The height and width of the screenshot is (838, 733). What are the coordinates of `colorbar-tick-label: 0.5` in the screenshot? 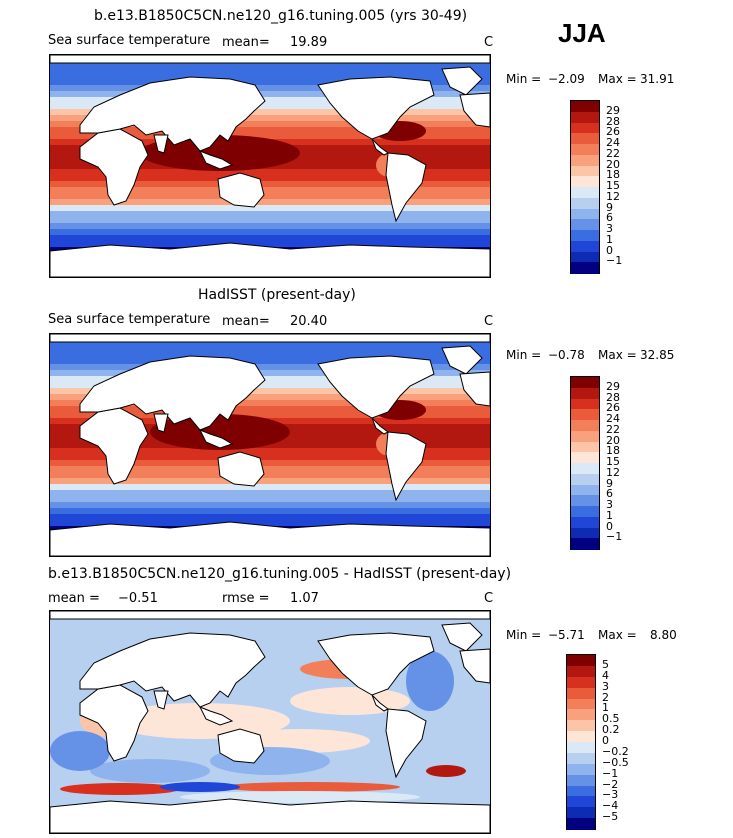 It's located at (611, 719).